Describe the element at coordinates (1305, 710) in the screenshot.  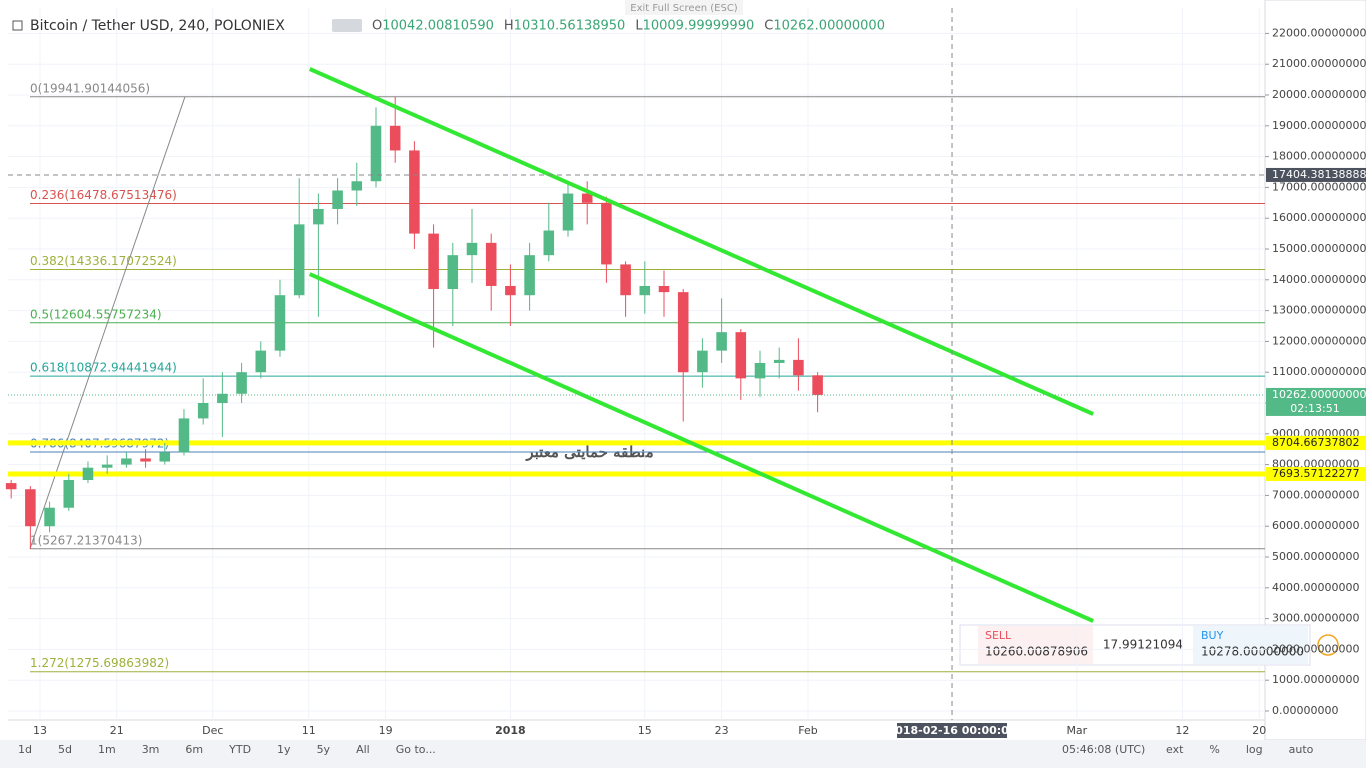
I see `y-tick-label: 0.00000000` at that location.